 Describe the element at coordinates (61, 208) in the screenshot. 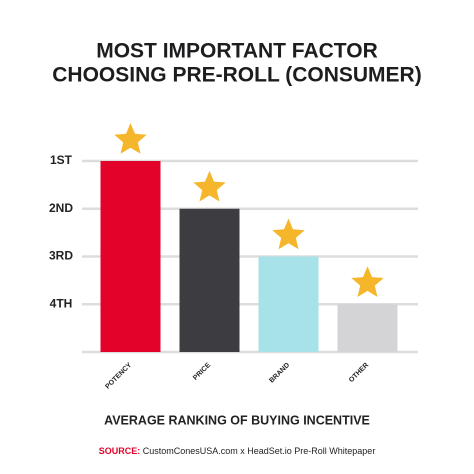

I see `y-tick-label: 2ND` at that location.